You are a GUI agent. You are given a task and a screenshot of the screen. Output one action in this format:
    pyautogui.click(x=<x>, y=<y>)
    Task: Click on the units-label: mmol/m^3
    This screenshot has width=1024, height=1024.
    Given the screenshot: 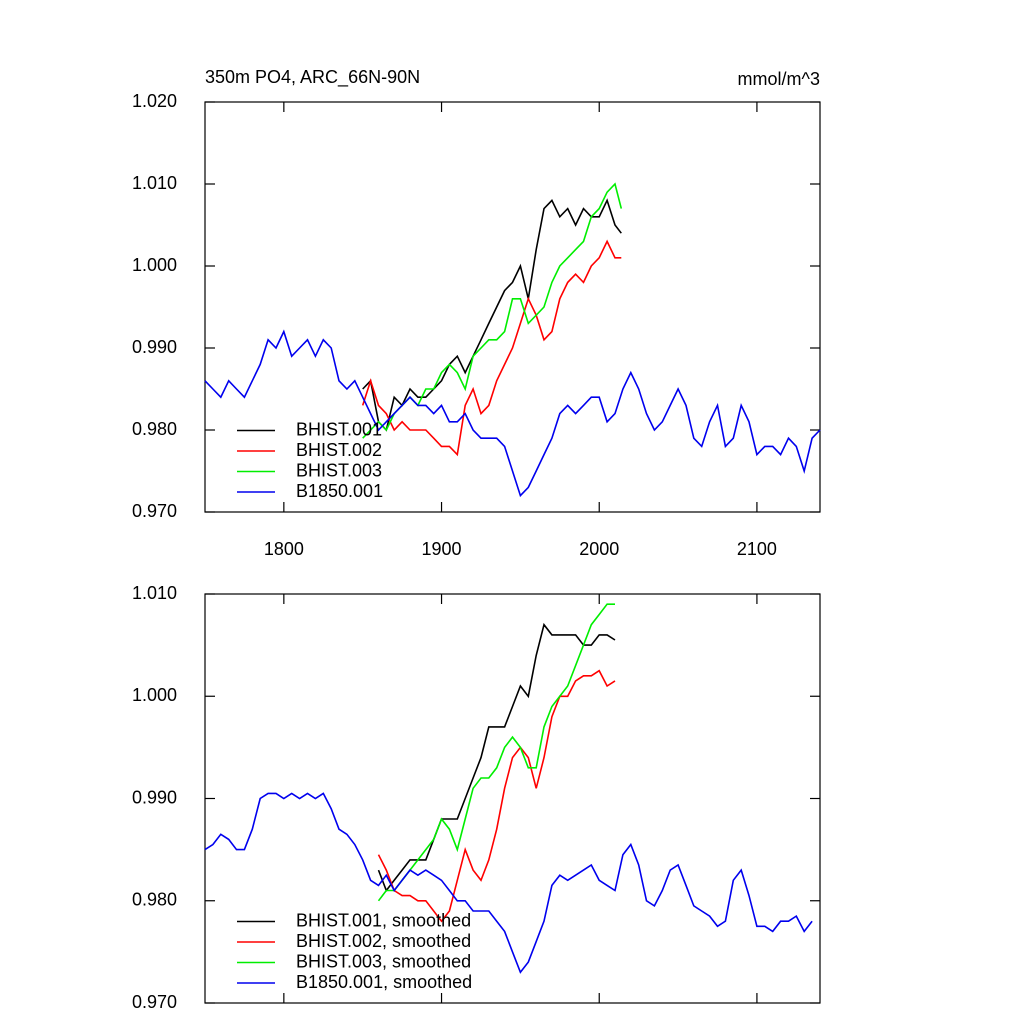 What is the action you would take?
    pyautogui.click(x=779, y=79)
    